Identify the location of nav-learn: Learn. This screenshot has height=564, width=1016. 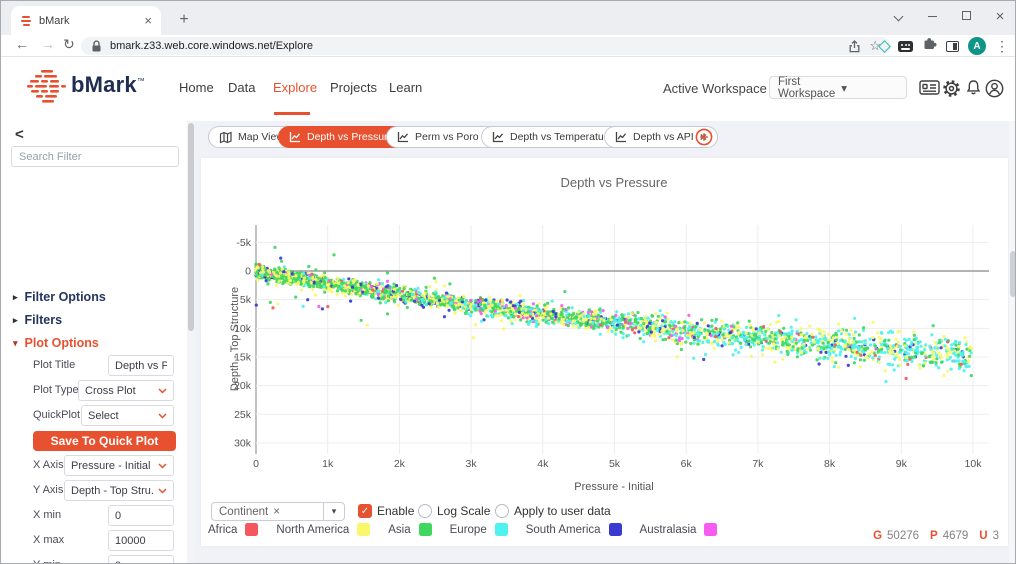
(406, 87).